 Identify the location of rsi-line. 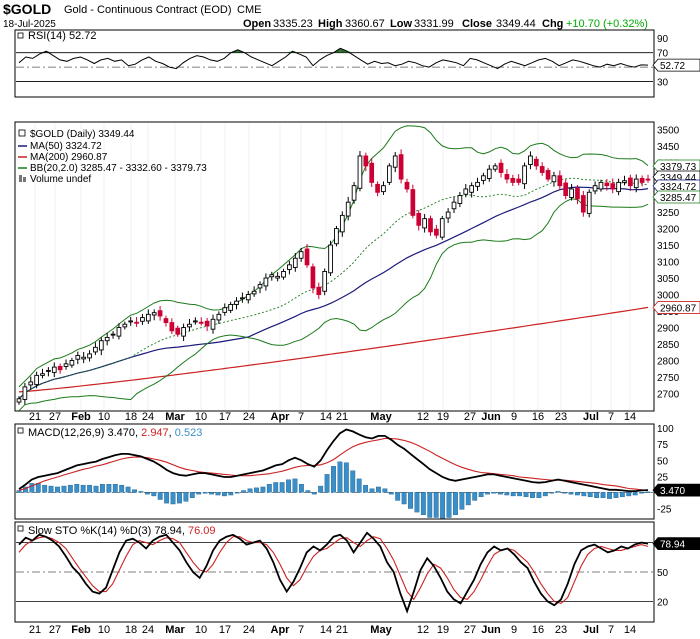
(333, 58).